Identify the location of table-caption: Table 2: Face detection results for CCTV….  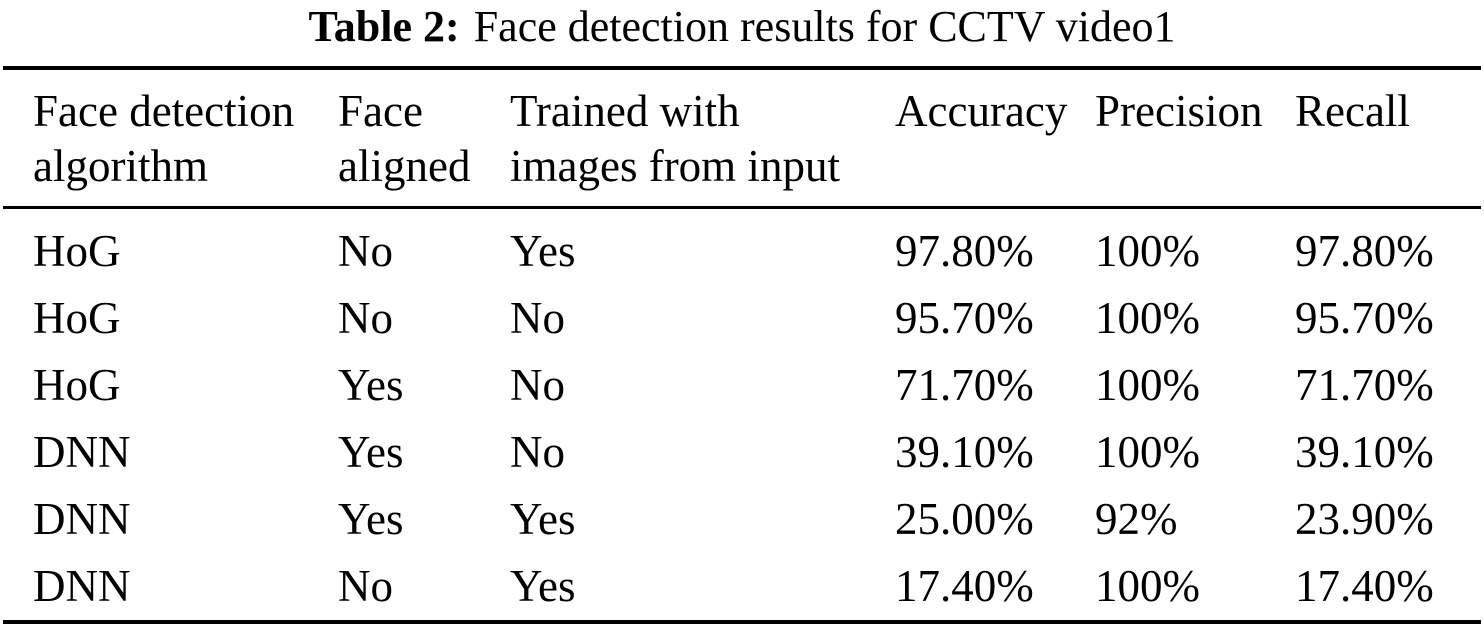
(742, 33).